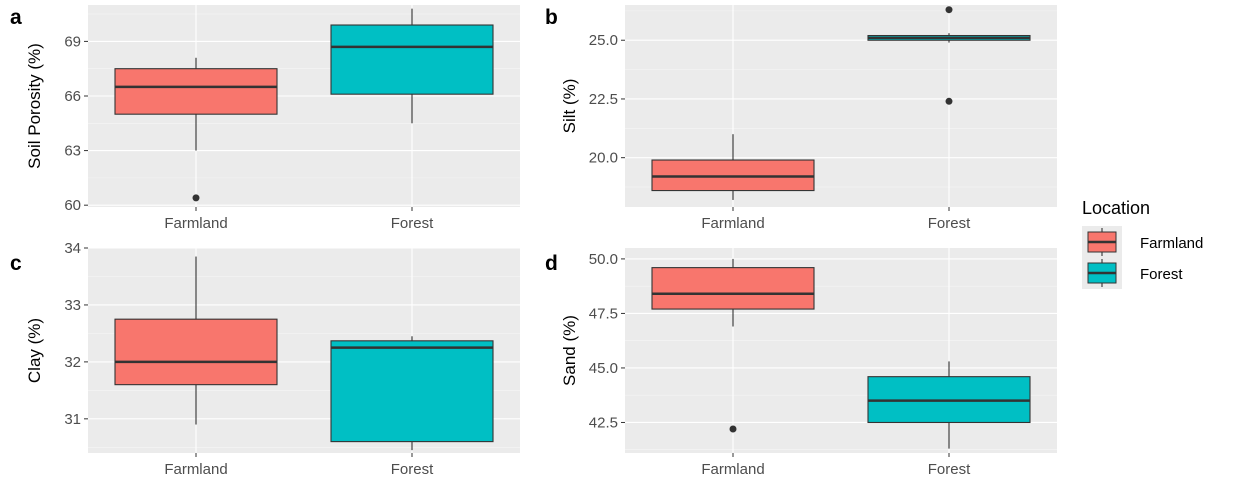 Image resolution: width=1239 pixels, height=483 pixels. Describe the element at coordinates (551, 17) in the screenshot. I see `panel-b-tag: b` at that location.